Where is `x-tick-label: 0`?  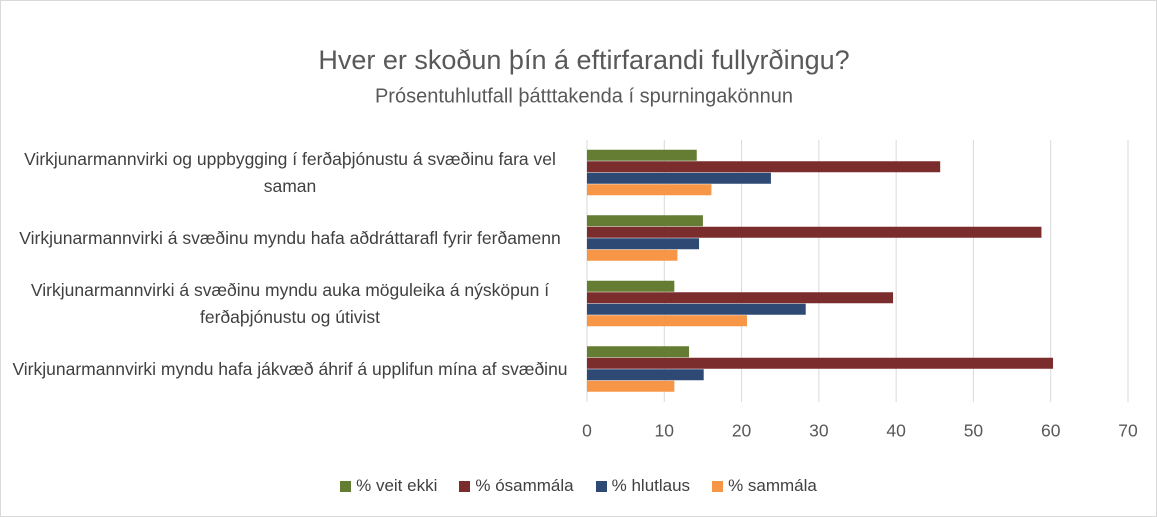 x-tick-label: 0 is located at coordinates (587, 431).